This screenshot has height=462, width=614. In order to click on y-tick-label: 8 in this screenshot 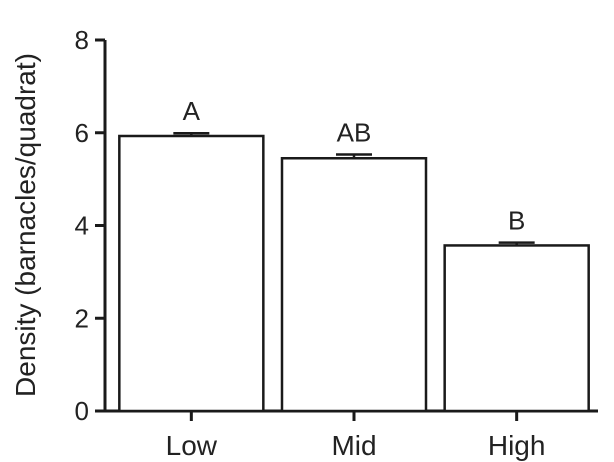, I will do `click(82, 40)`.